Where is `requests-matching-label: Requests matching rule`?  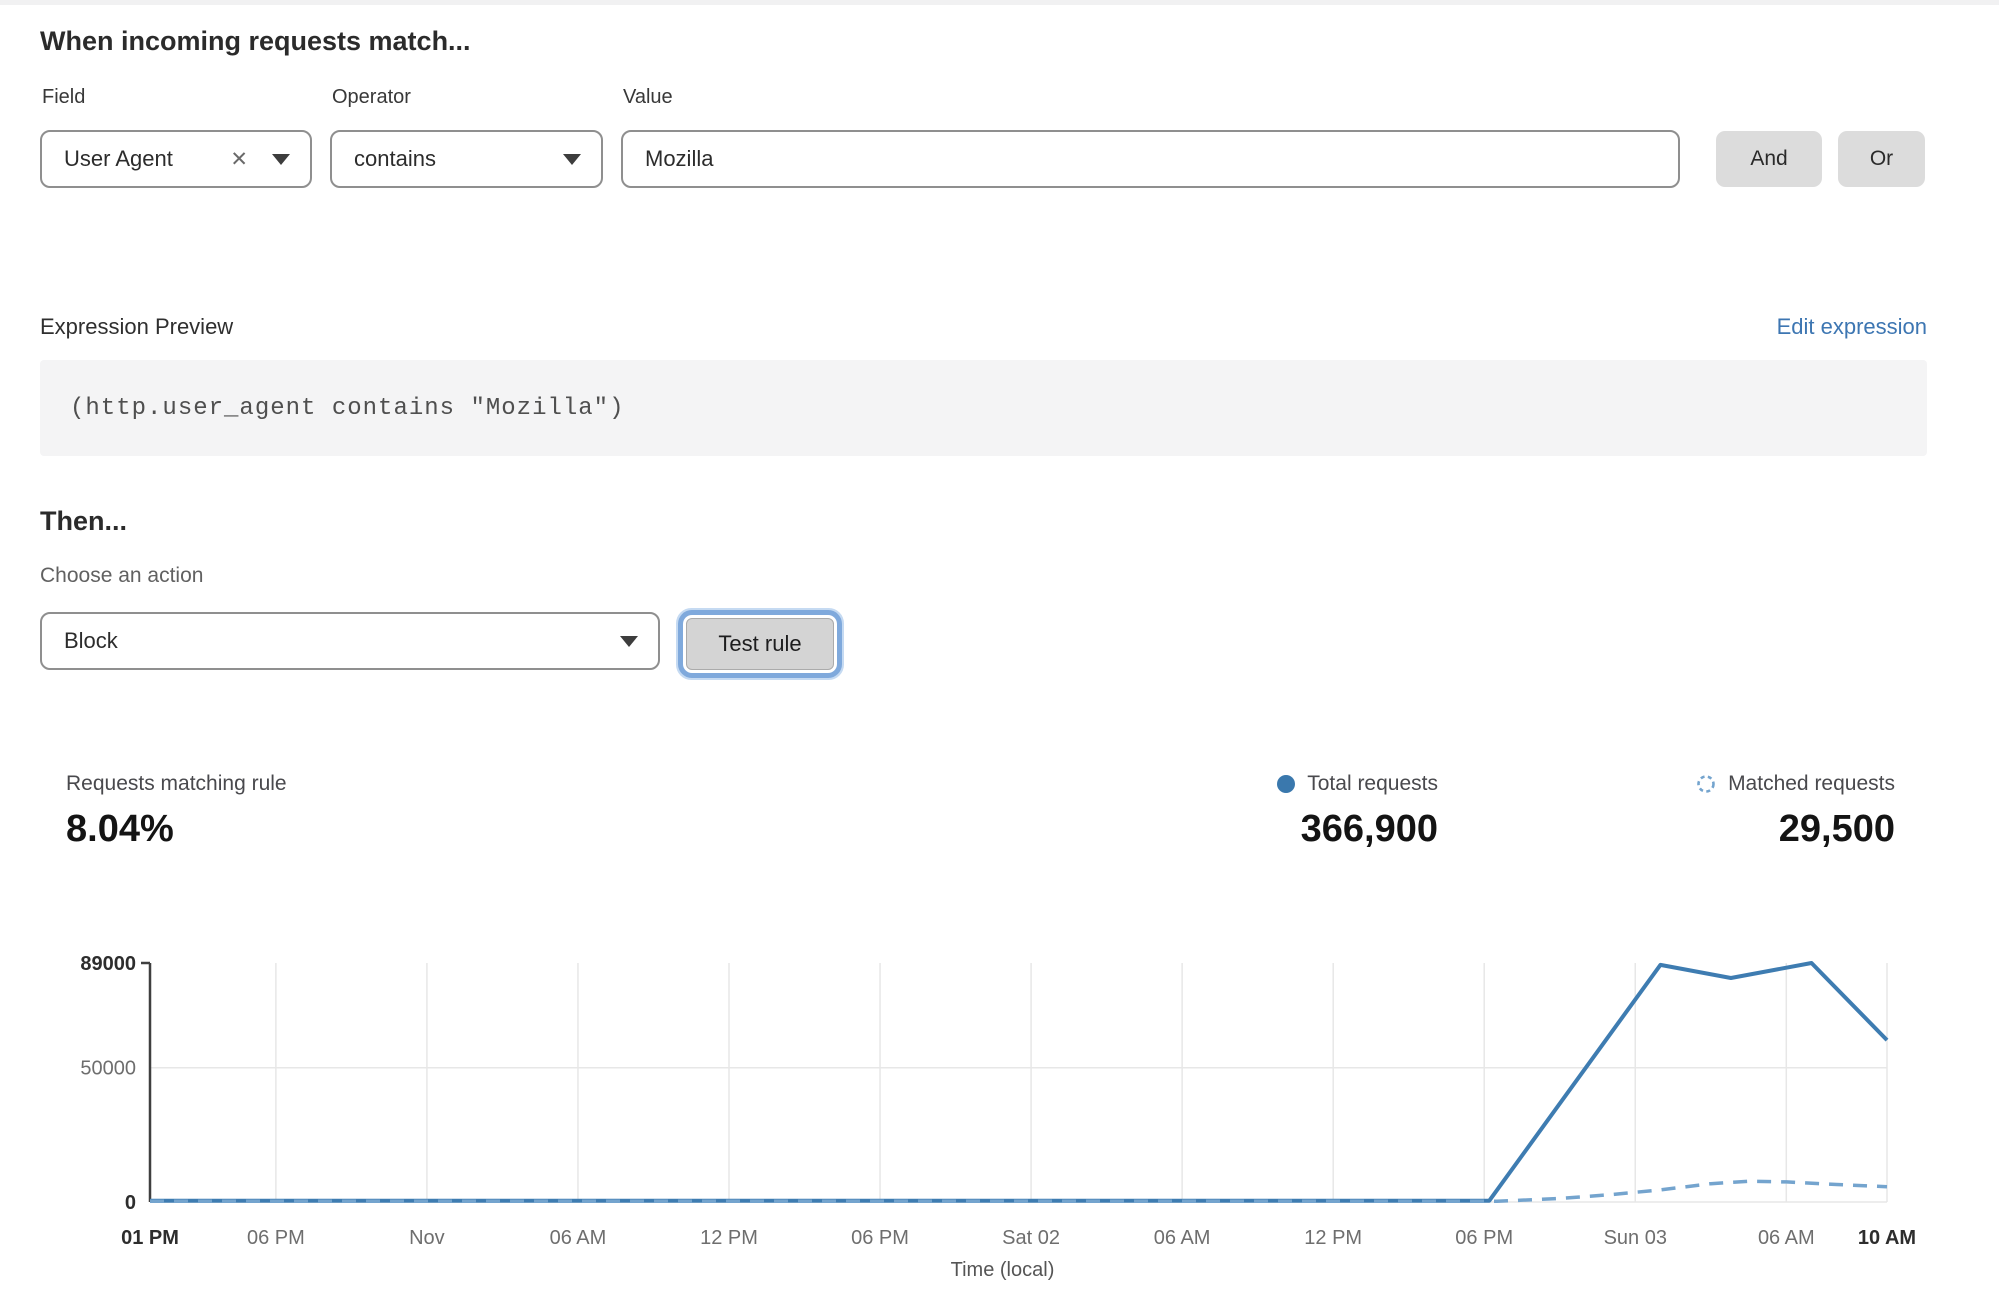
requests-matching-label: Requests matching rule is located at coordinates (176, 783).